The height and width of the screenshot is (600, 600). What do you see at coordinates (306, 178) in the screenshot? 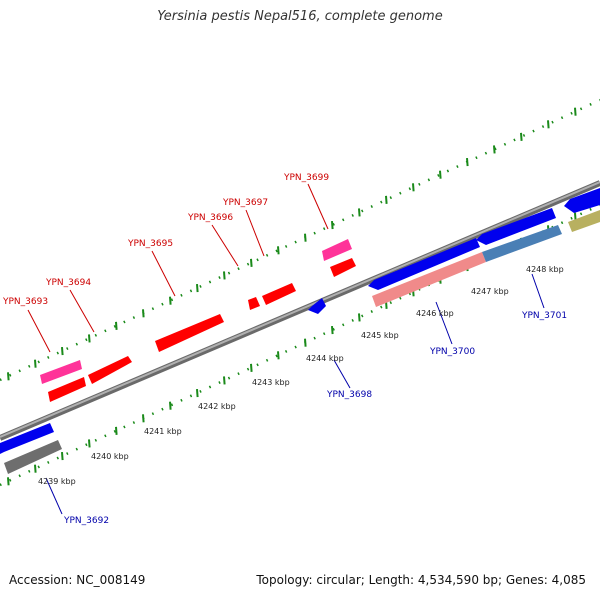
I see `gene-label: YPN_3699` at bounding box center [306, 178].